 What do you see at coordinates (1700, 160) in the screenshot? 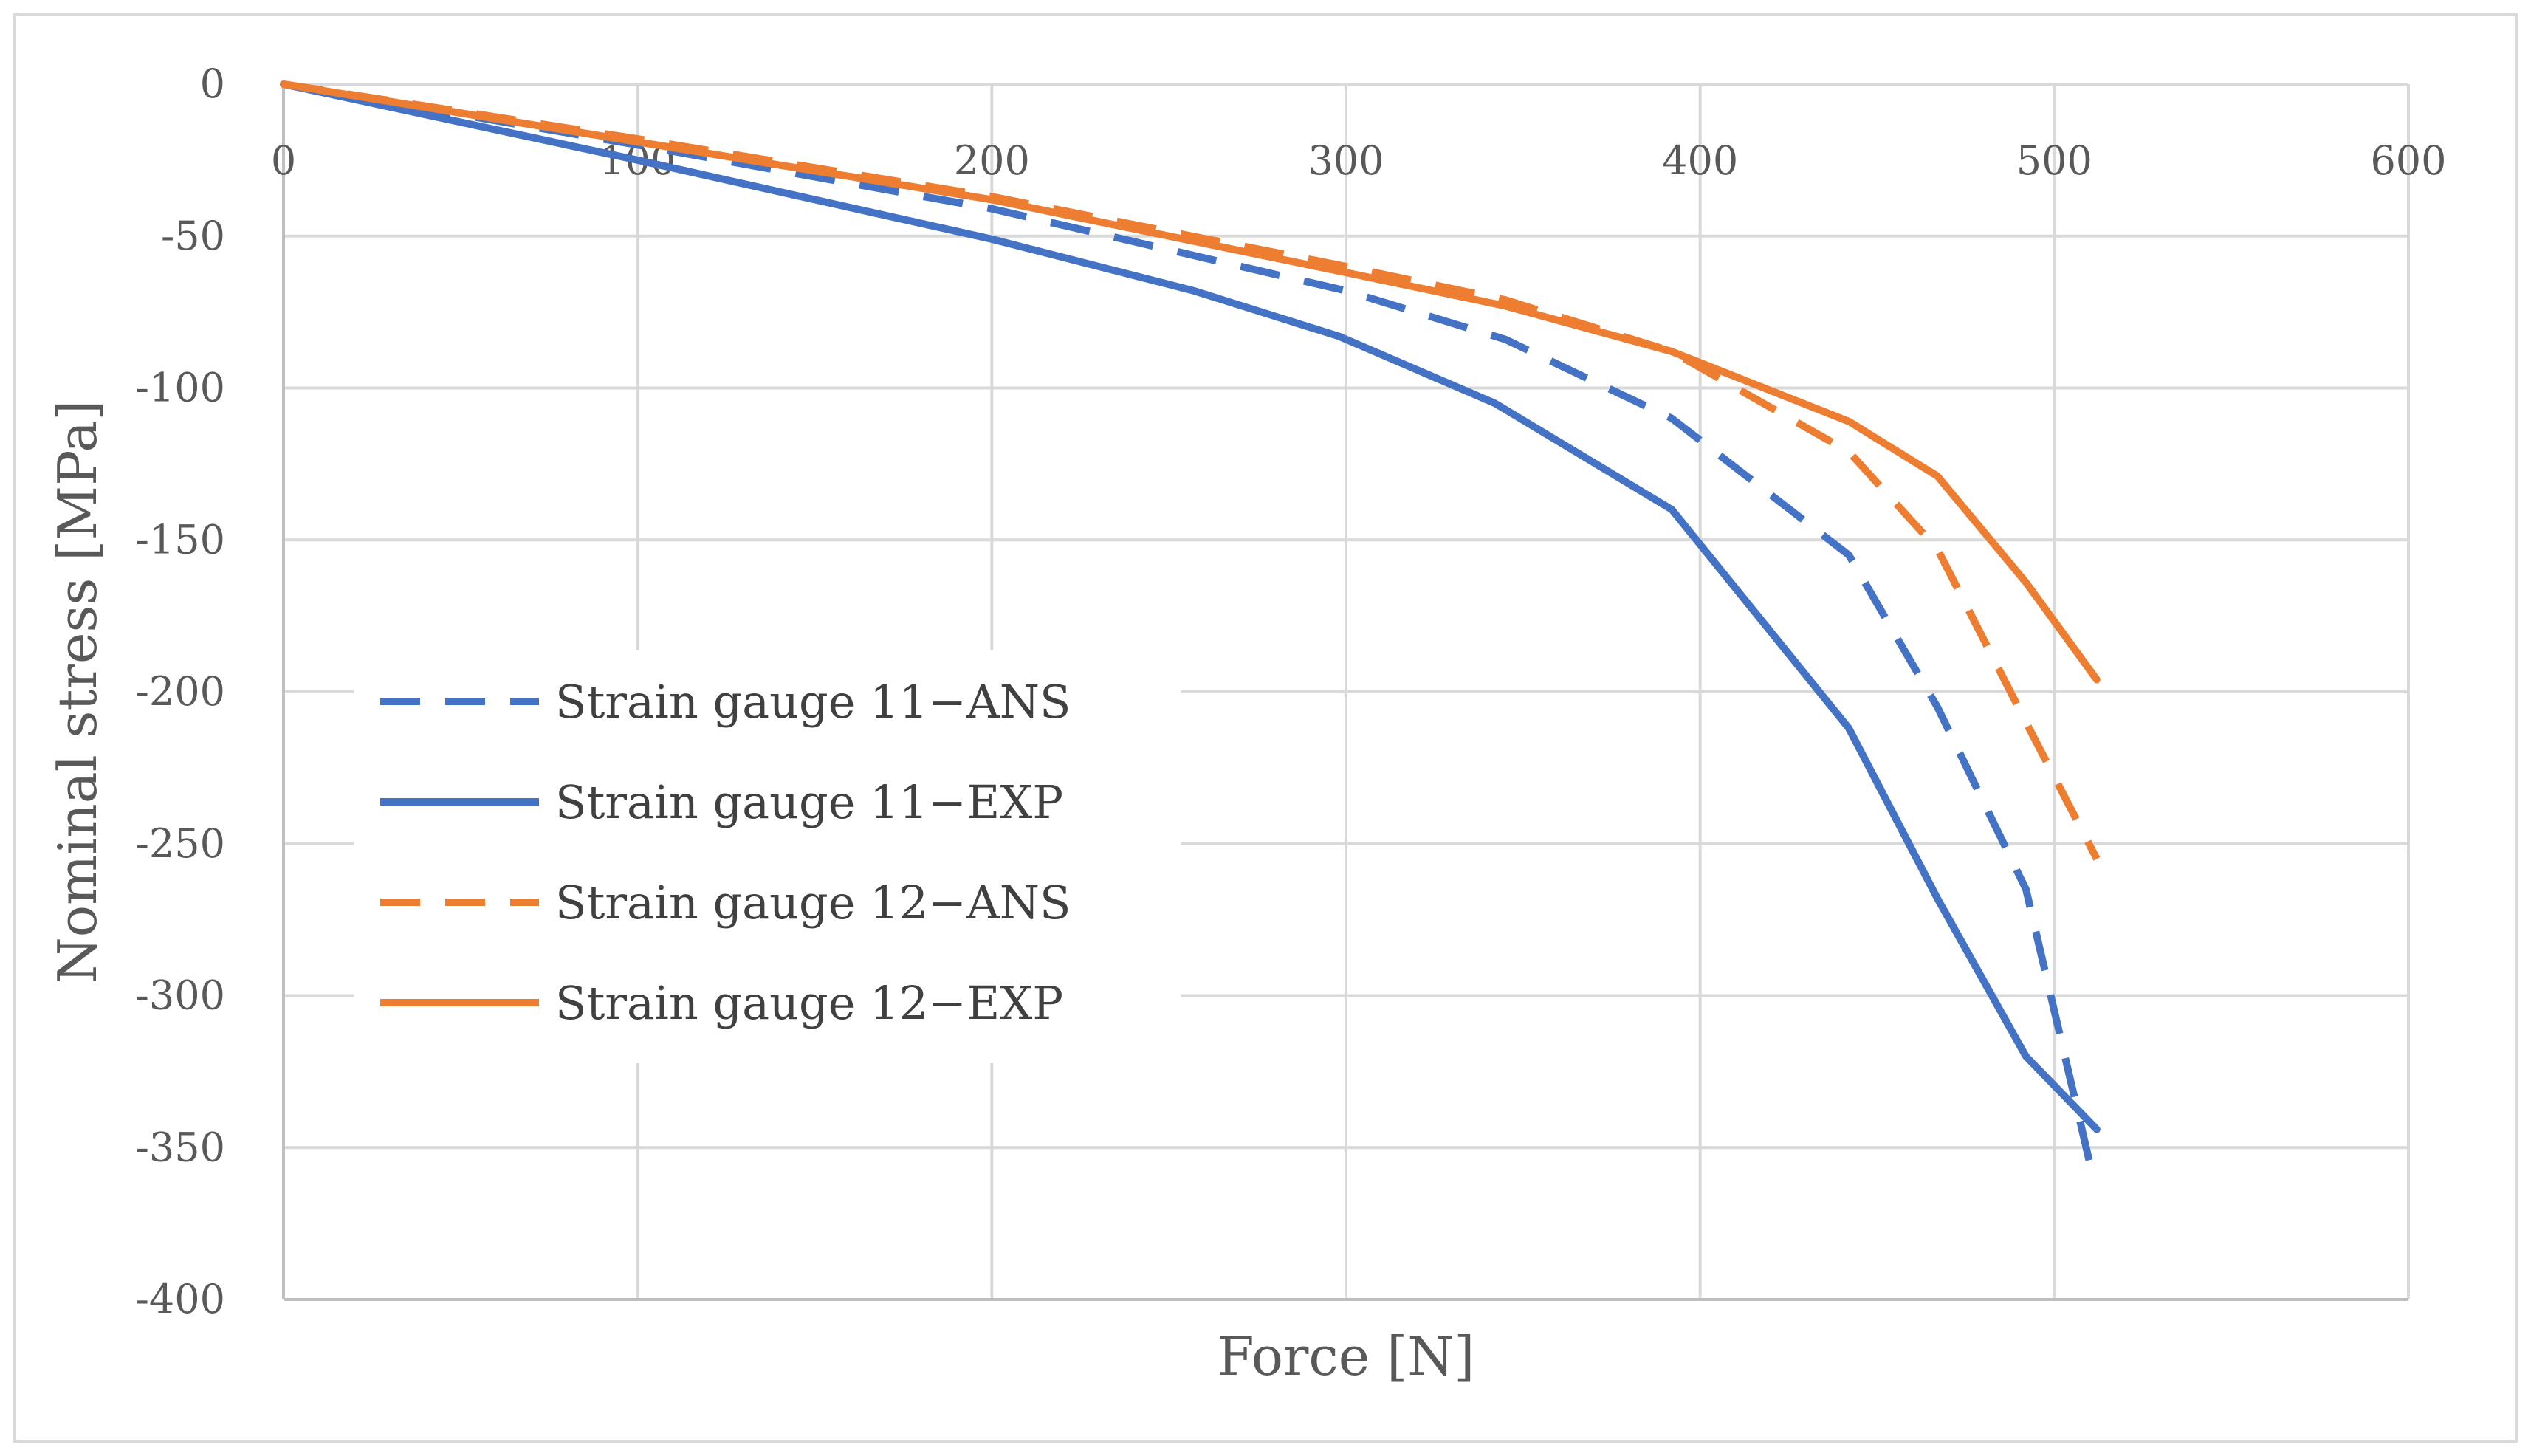
I see `x-tick-label: 400` at bounding box center [1700, 160].